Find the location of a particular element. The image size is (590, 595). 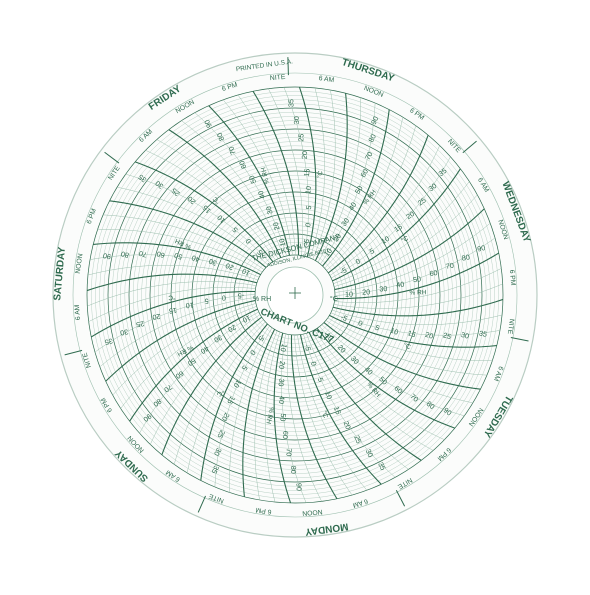

day-separator is located at coordinates (288, 66).